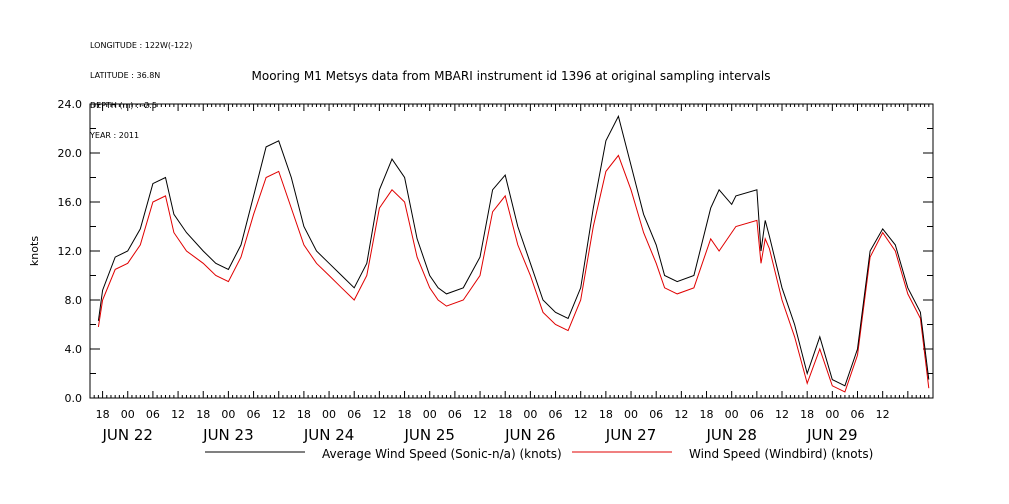 The height and width of the screenshot is (504, 1009). Describe the element at coordinates (529, 435) in the screenshot. I see `x-date-label: JUN 26` at that location.